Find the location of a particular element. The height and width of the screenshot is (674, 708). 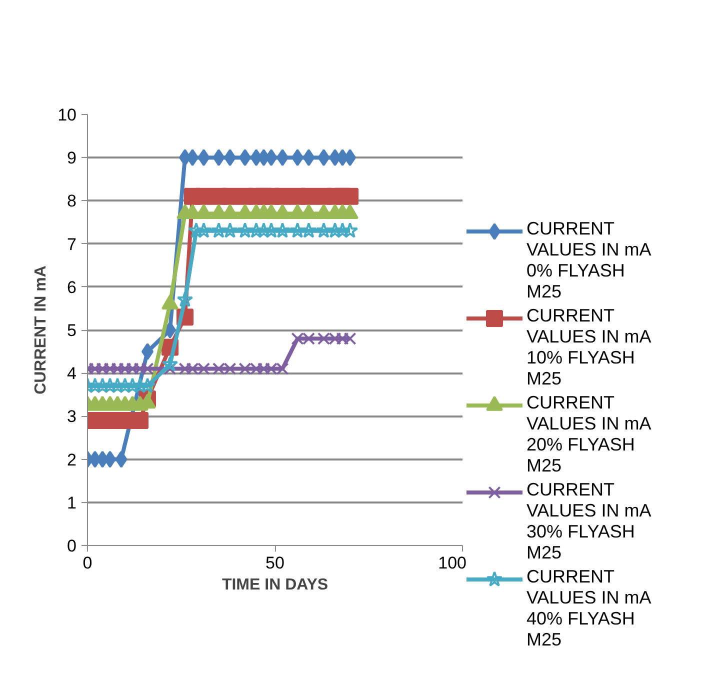

y-tick-label: 6 is located at coordinates (72, 287).